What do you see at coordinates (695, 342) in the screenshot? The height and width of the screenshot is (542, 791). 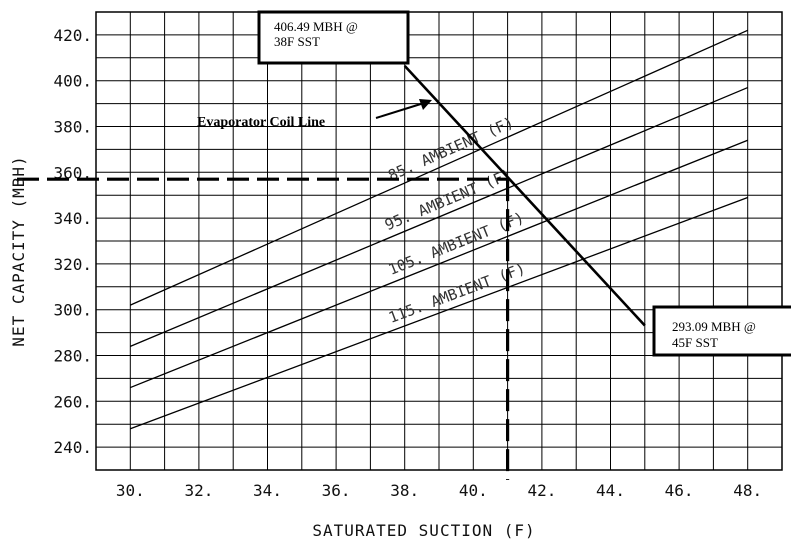 I see `callout-bottom-line2: 45F SST` at bounding box center [695, 342].